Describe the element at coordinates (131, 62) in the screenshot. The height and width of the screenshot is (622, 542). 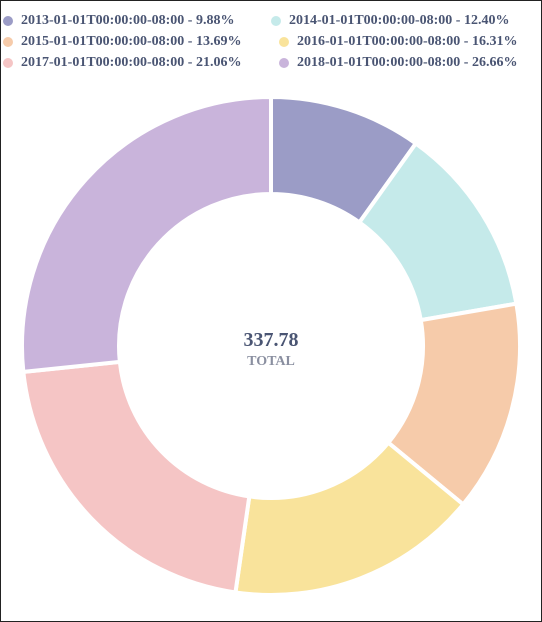
I see `legend-label-2017: 2017-01-01T00:00:00-08:00 - 21.06%` at that location.